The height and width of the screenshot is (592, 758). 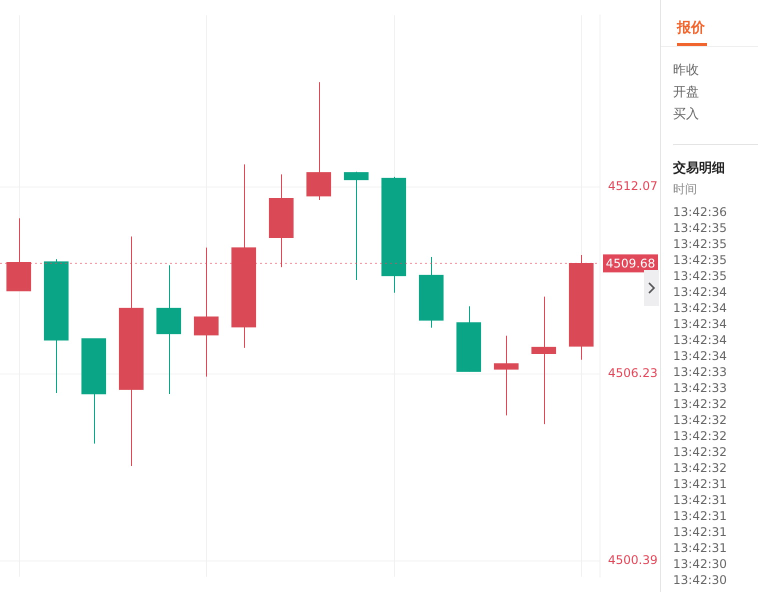 I want to click on text: 昨收, so click(x=686, y=70).